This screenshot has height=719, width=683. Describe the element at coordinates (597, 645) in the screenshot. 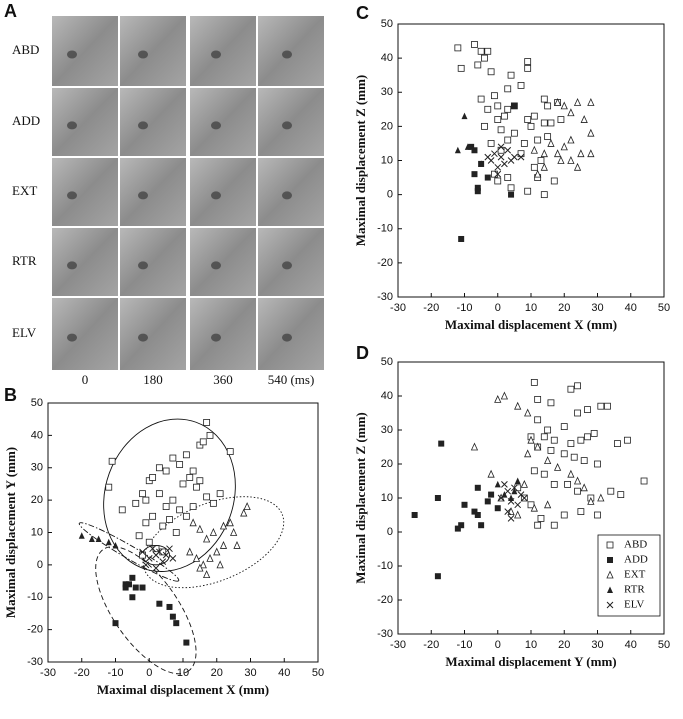

I see `x-tick-label: 30` at that location.